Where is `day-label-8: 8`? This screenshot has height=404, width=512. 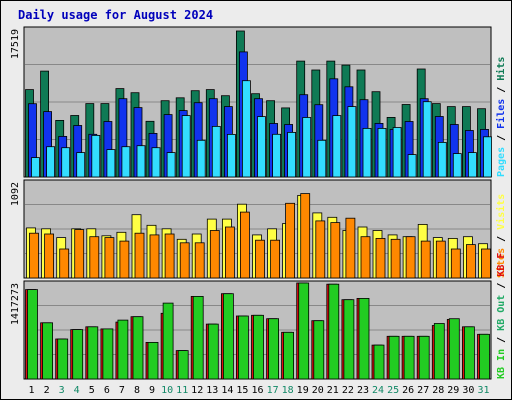 day-label-8: 8 is located at coordinates (137, 390).